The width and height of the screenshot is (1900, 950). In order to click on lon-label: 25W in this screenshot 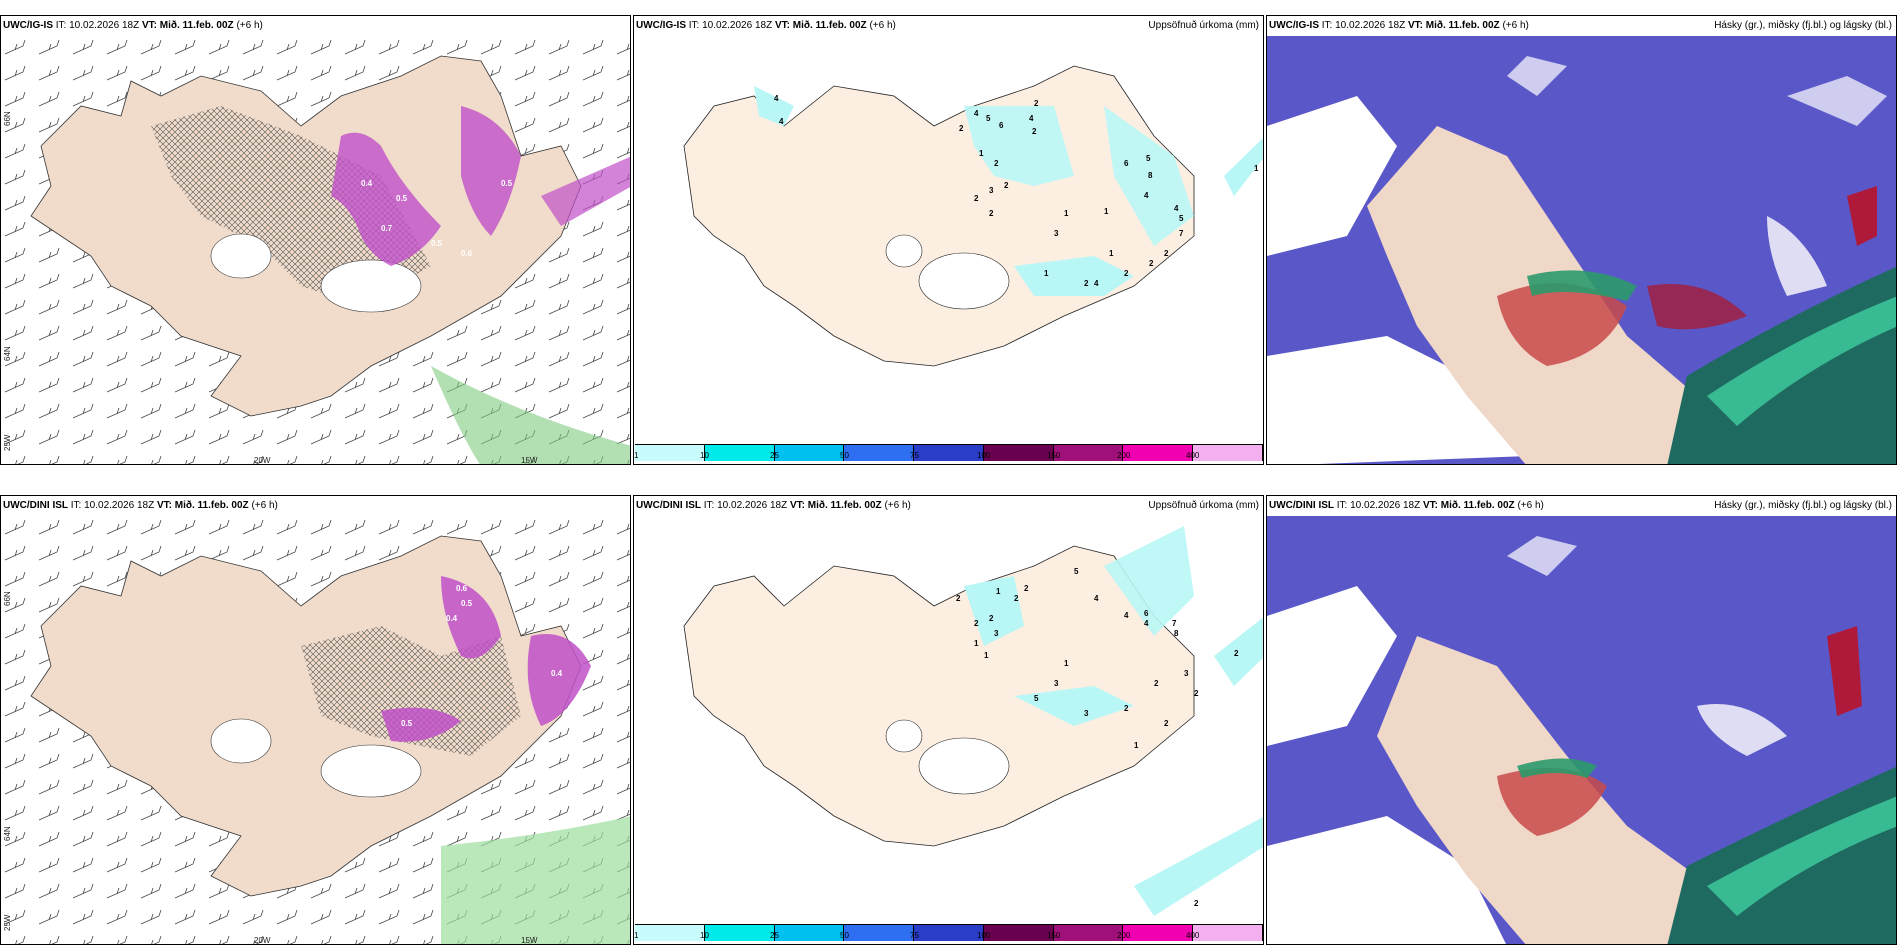, I will do `click(7, 442)`.